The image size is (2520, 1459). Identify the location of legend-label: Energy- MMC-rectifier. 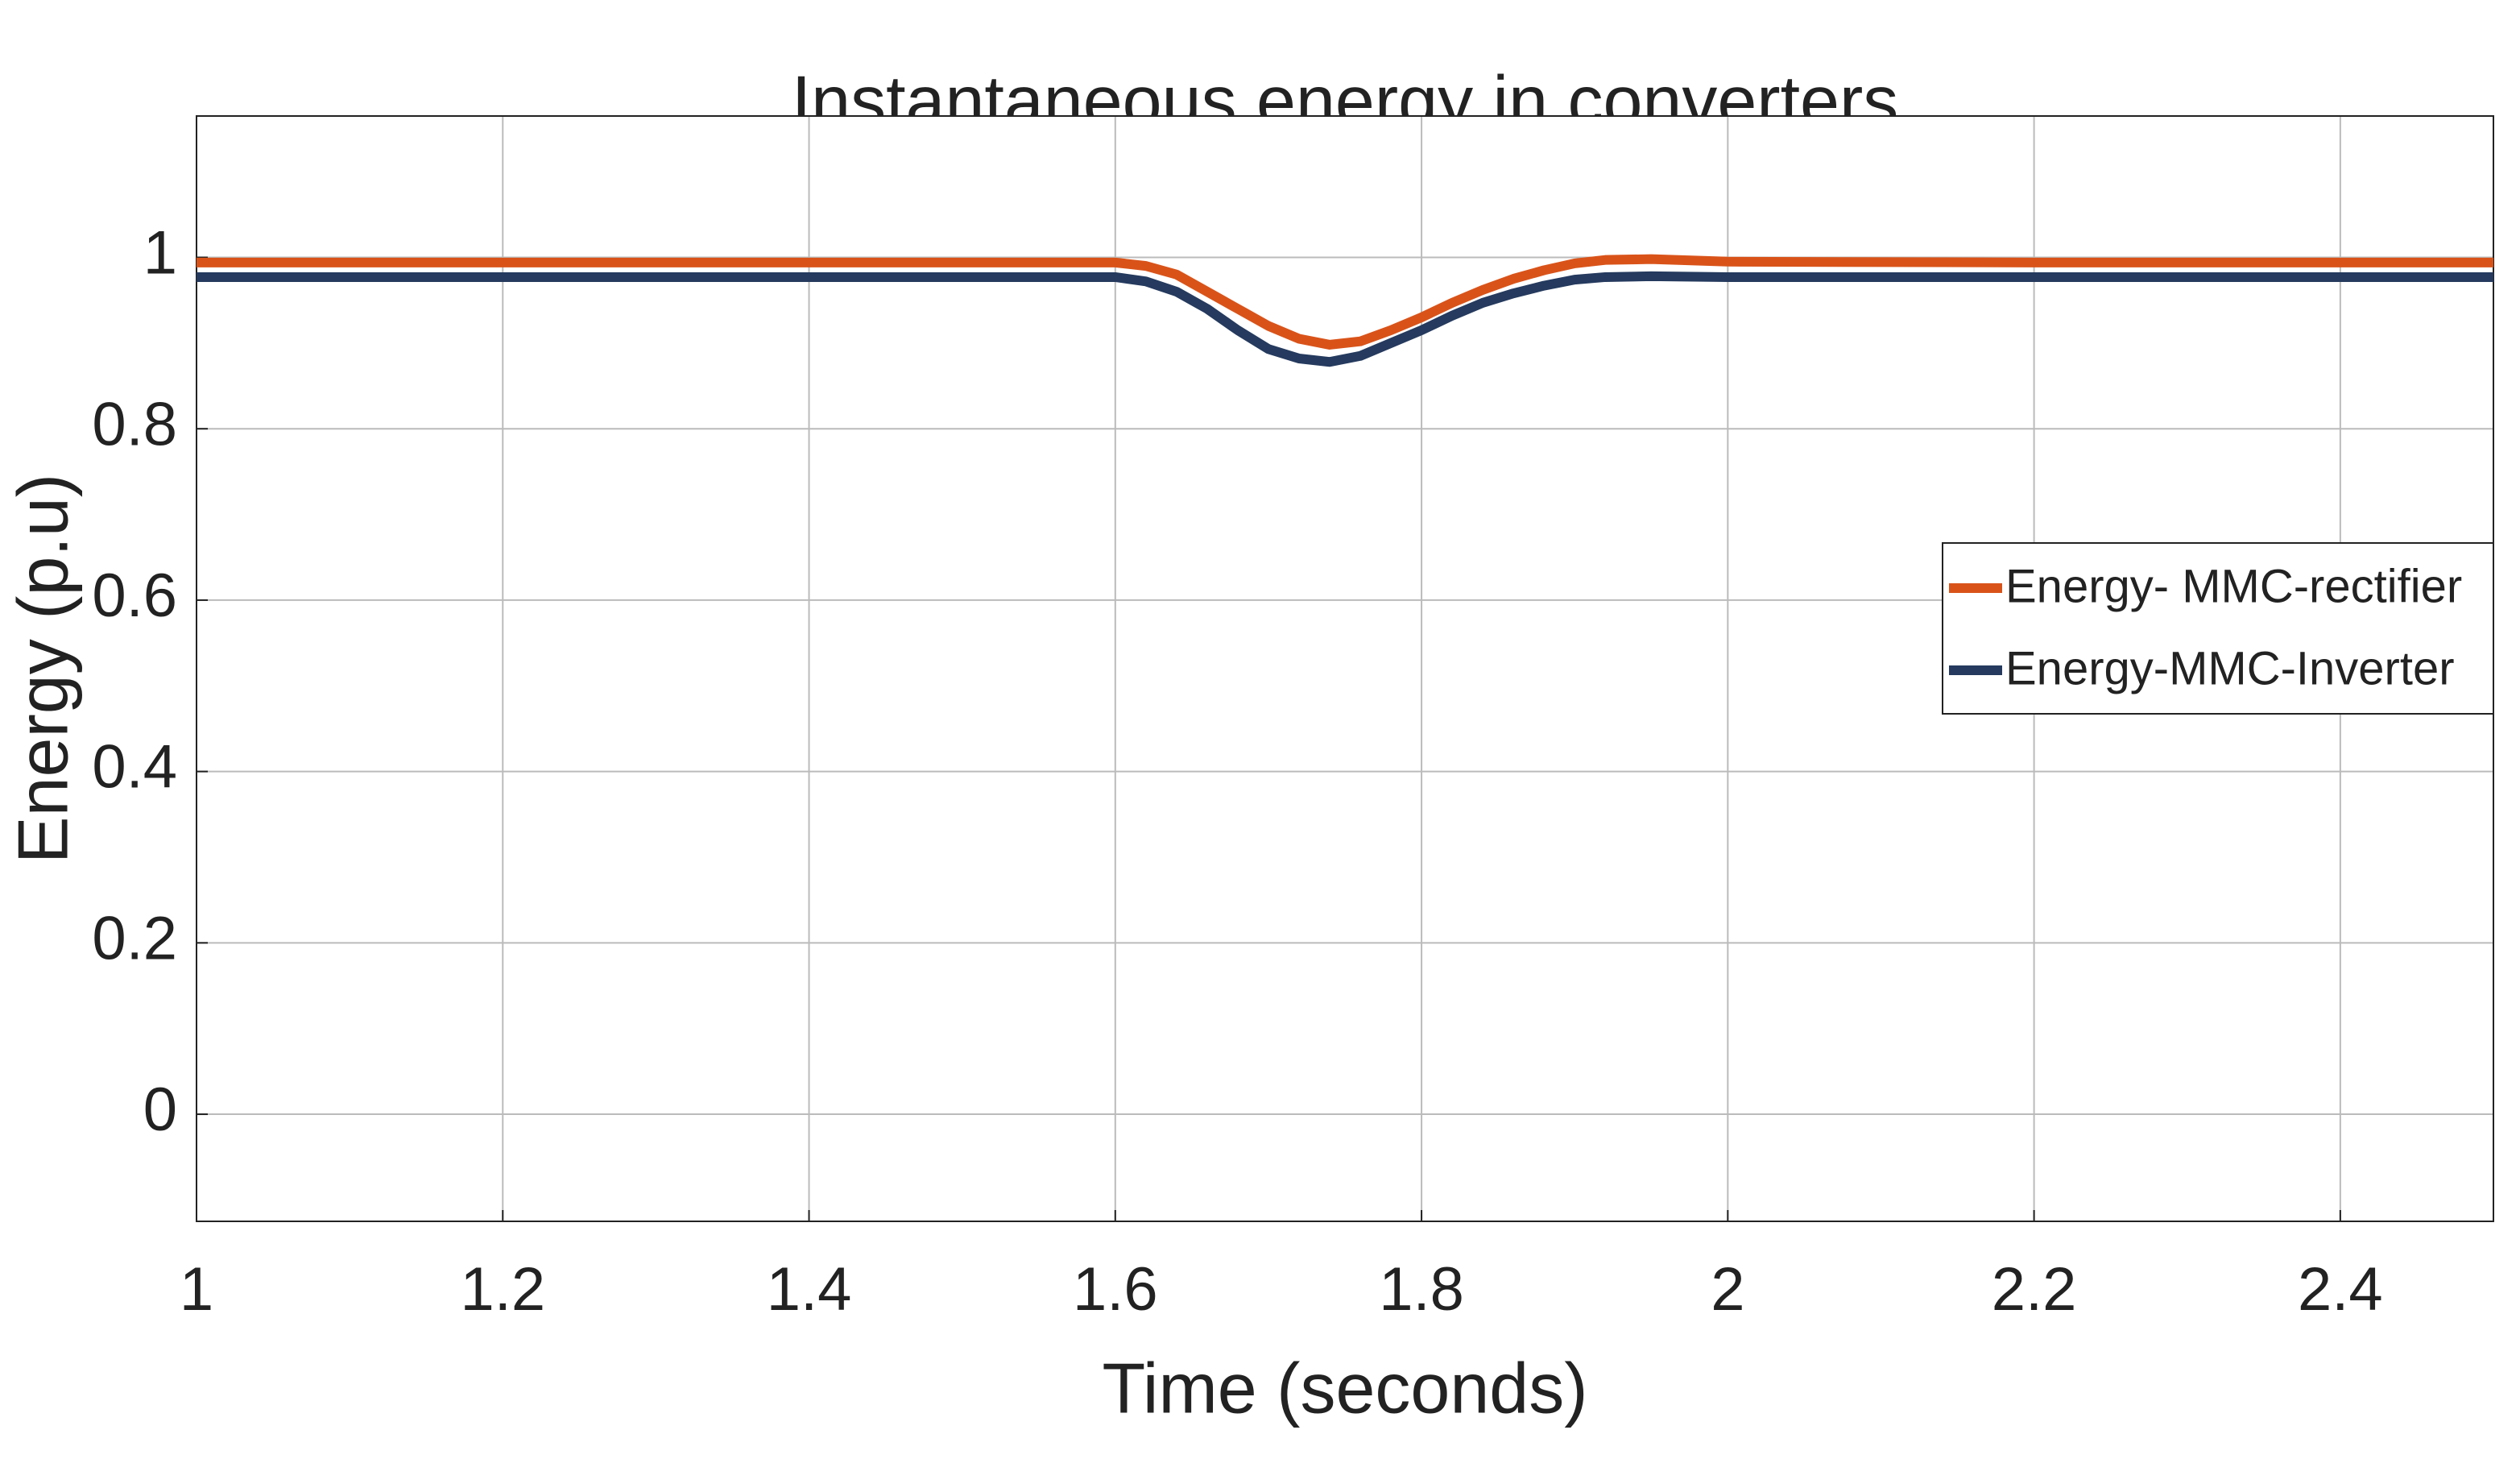
(2233, 586).